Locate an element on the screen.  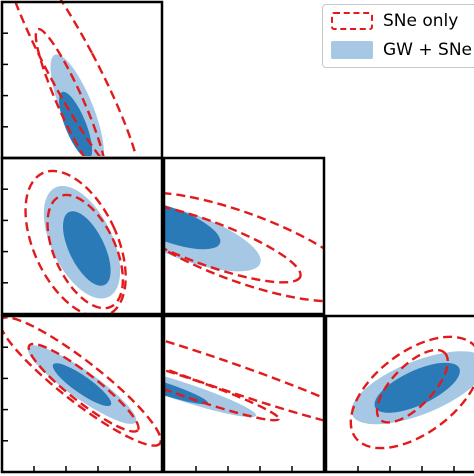
panel-p1-vs-p2 is located at coordinates (82, 80).